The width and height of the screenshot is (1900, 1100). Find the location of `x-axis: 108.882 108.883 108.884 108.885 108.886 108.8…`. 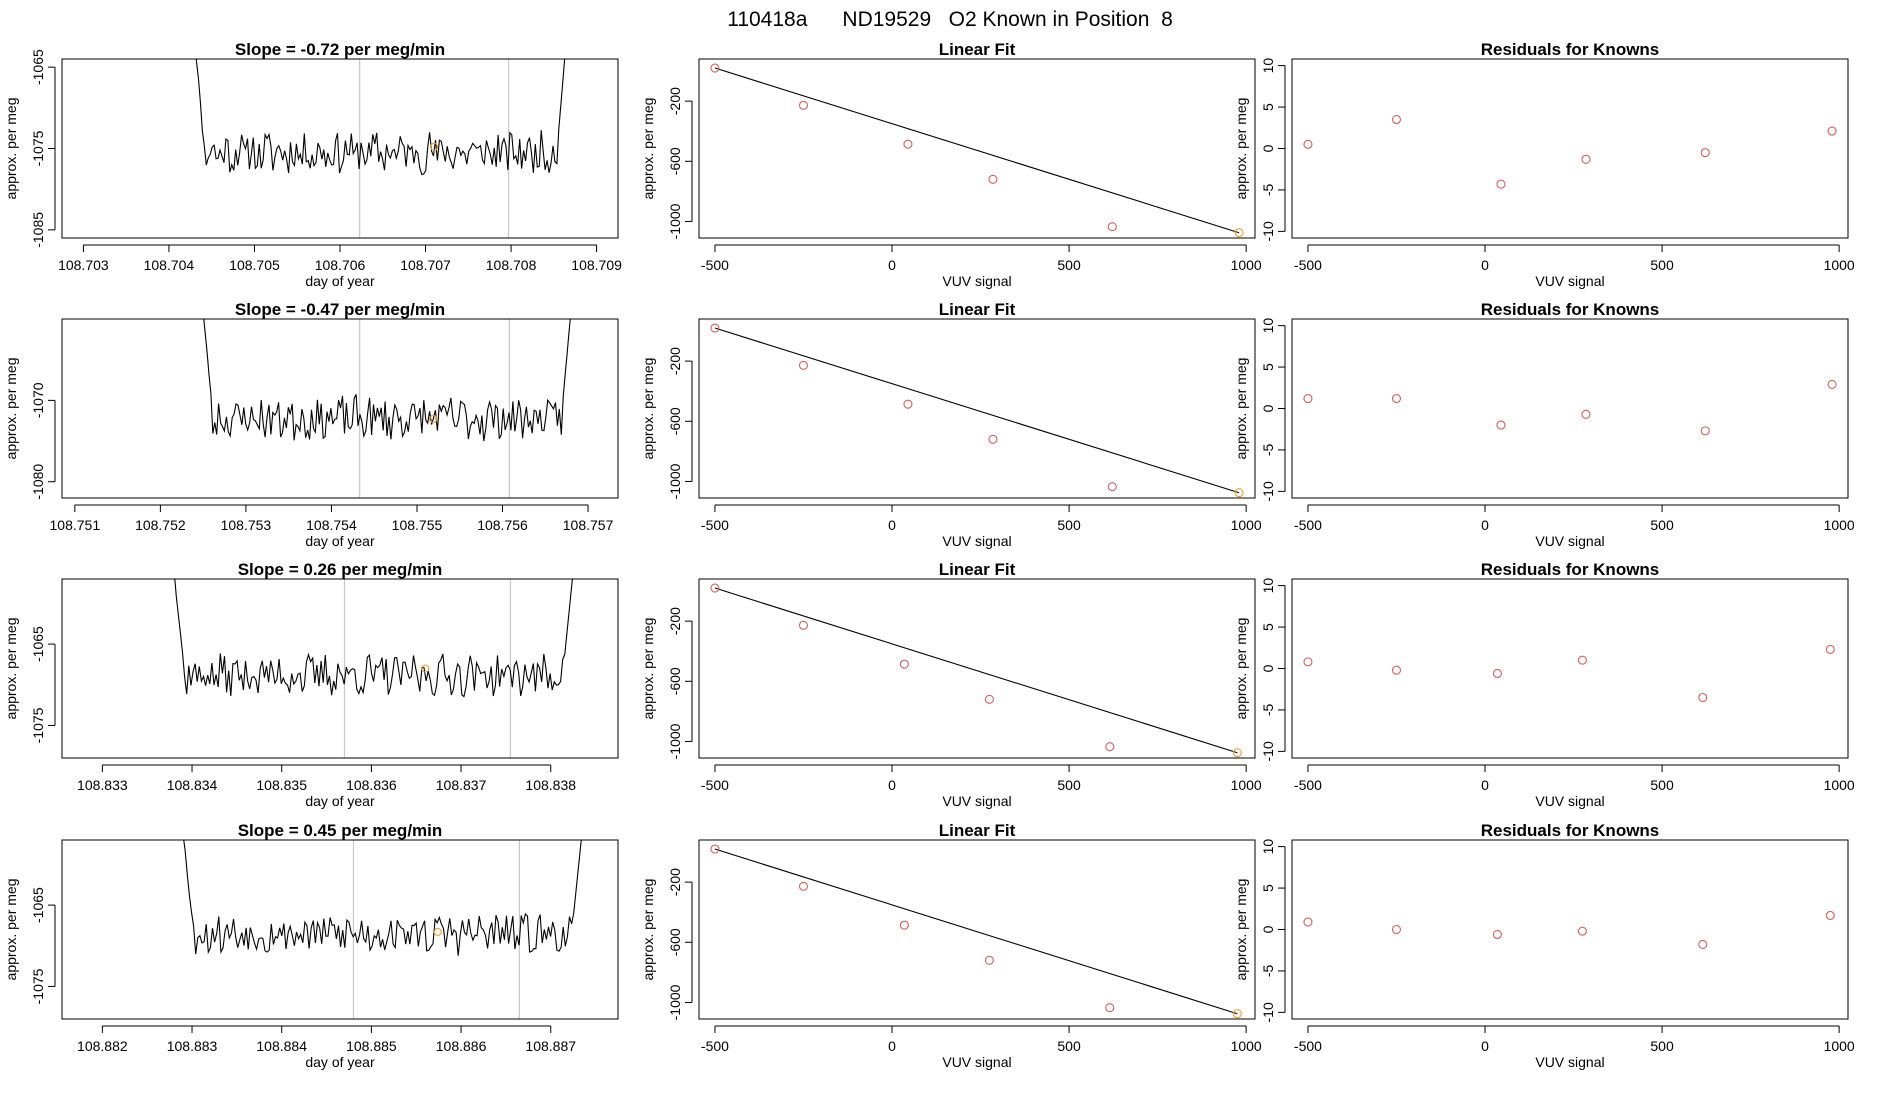

x-axis: 108.882 108.883 108.884 108.885 108.886 108.8… is located at coordinates (326, 1047).